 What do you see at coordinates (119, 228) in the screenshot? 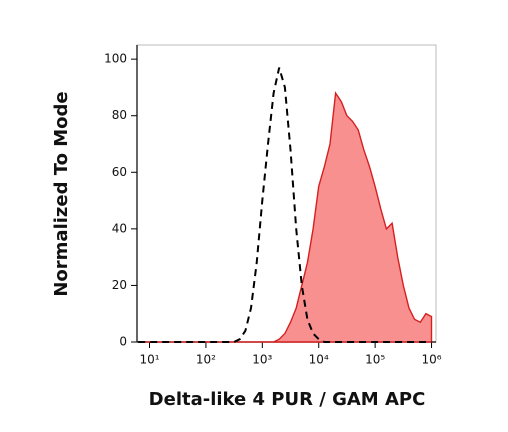
I see `y-tick-label: 40` at bounding box center [119, 228].